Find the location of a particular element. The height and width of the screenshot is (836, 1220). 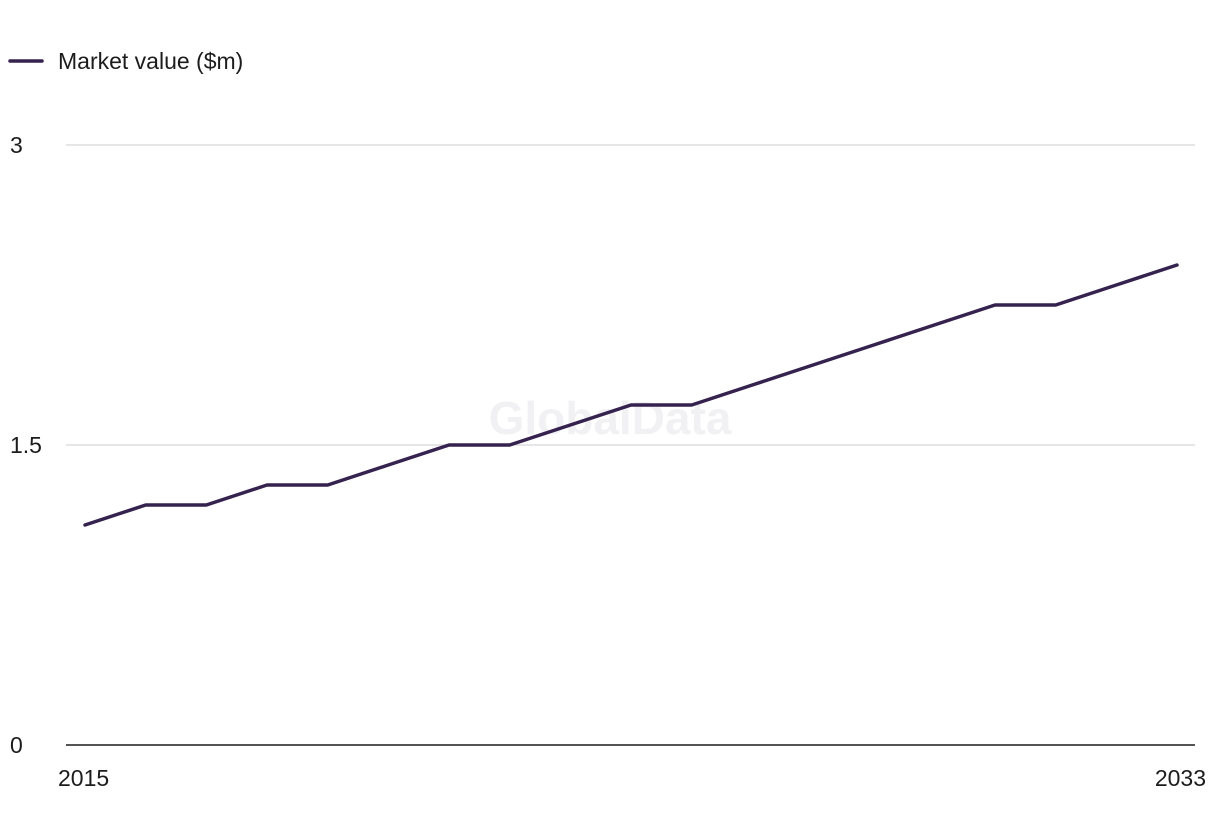

legend: Market value ($m) is located at coordinates (125, 61).